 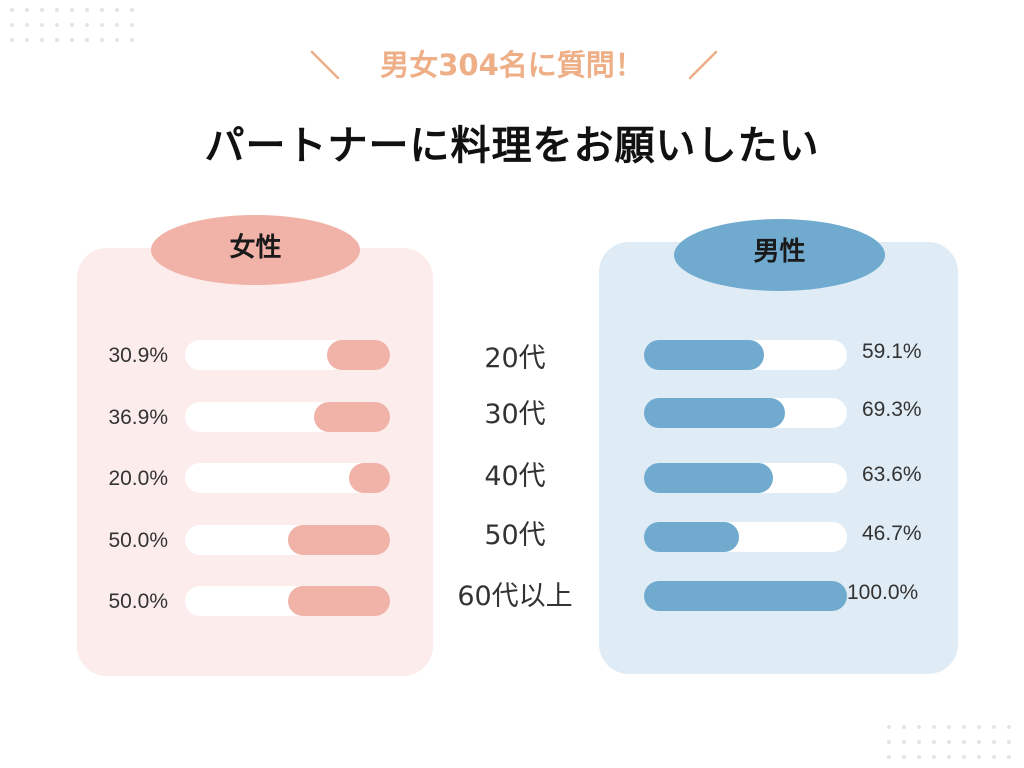 I want to click on male-value-label: 100.0%, so click(x=883, y=592).